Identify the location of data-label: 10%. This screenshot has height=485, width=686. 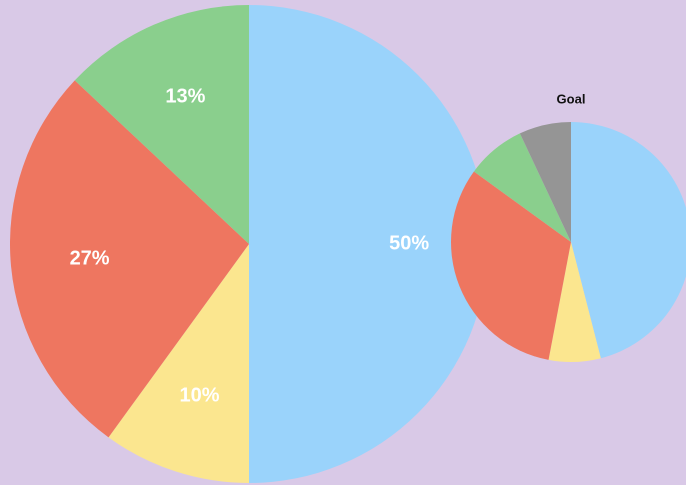
(200, 396).